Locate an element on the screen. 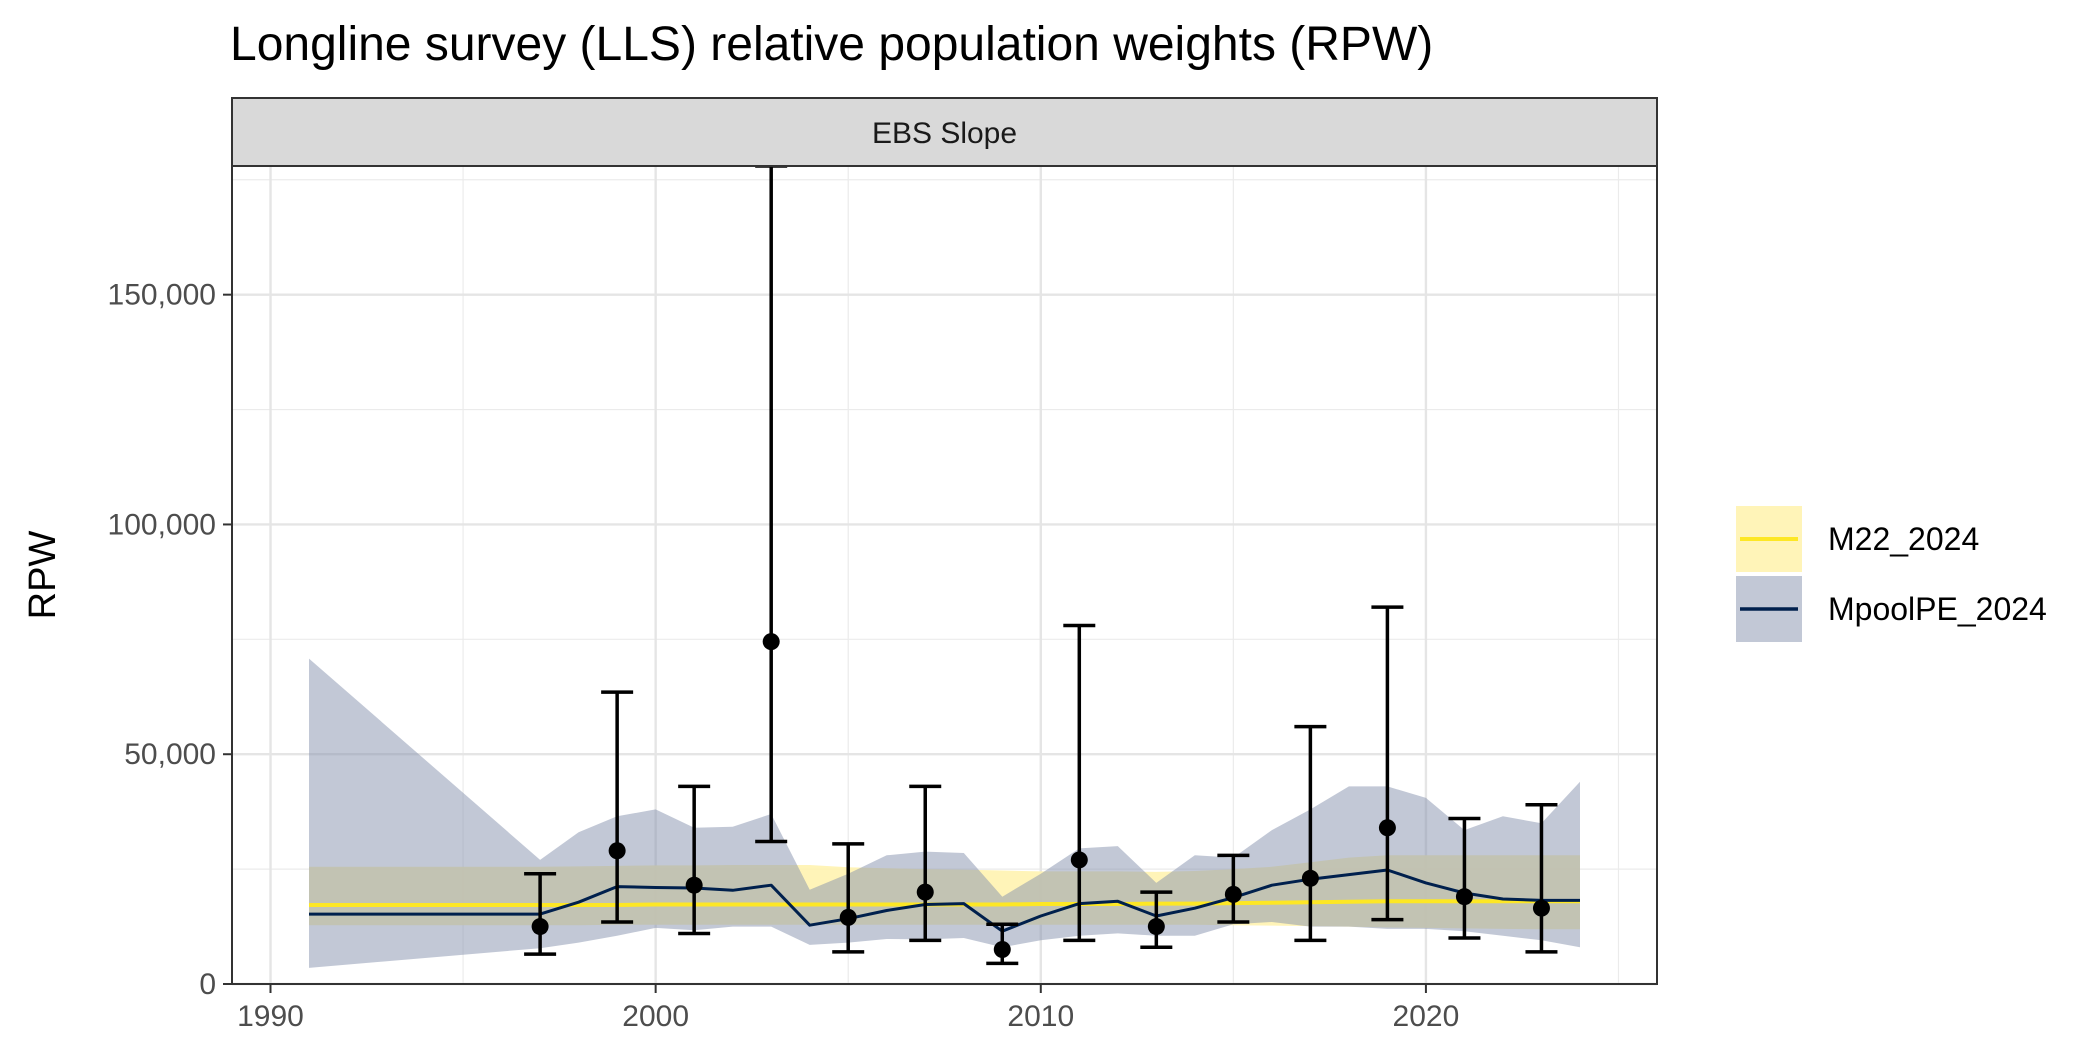 The width and height of the screenshot is (2100, 1050). y-tick-label: 100,000 is located at coordinates (162, 524).